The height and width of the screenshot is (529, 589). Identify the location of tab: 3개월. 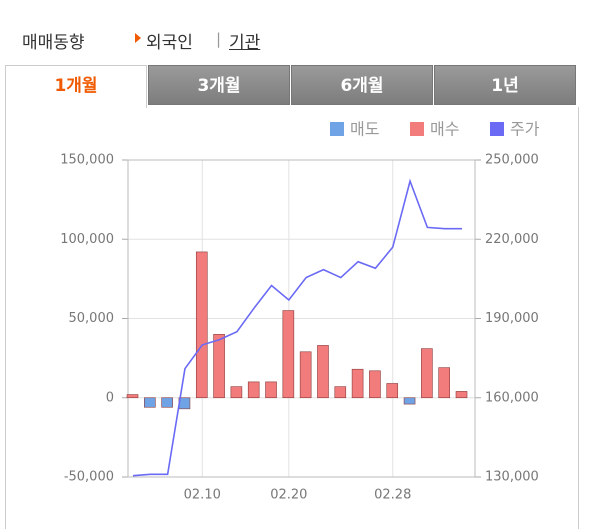
(219, 85).